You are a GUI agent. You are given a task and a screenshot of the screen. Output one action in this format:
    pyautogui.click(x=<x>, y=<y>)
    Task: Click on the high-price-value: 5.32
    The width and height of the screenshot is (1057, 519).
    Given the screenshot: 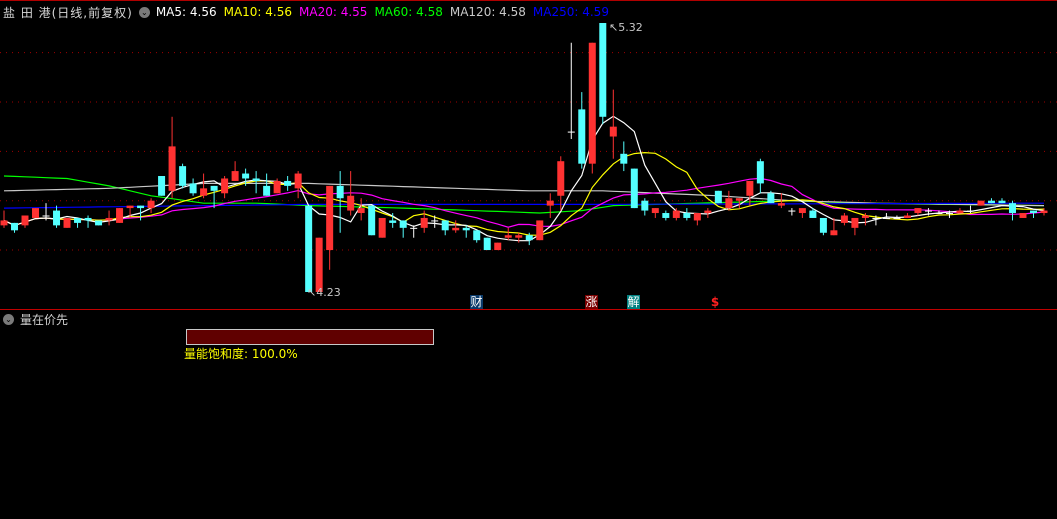 What is the action you would take?
    pyautogui.click(x=630, y=27)
    